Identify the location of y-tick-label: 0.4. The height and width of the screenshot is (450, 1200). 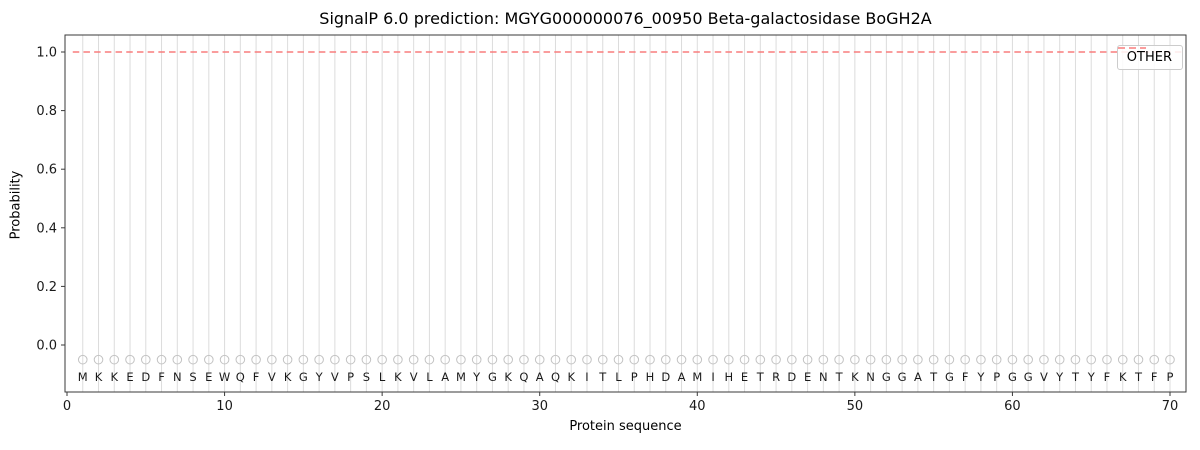
(46, 228).